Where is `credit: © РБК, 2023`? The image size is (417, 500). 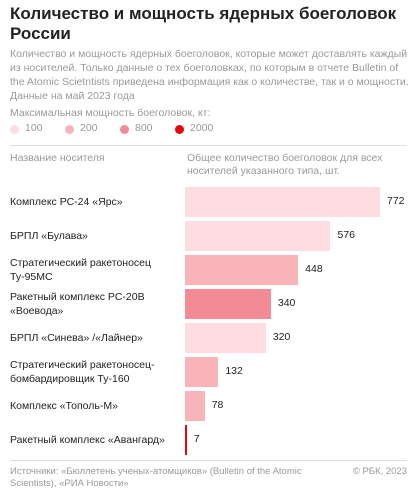
credit: © РБК, 2023 is located at coordinates (379, 471).